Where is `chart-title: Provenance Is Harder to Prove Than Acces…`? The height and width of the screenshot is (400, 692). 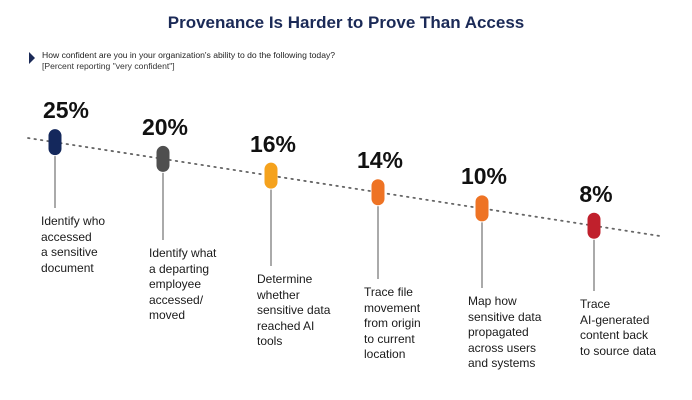
chart-title: Provenance Is Harder to Prove Than Acces… is located at coordinates (346, 22).